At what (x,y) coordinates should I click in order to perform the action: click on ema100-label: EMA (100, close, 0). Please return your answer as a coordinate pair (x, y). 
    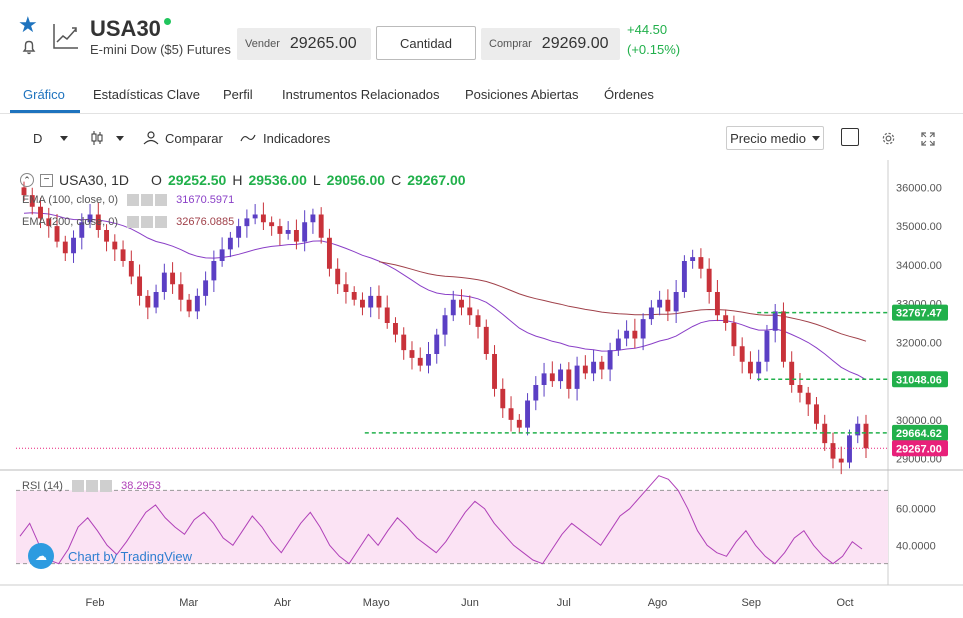
    Looking at the image, I should click on (70, 200).